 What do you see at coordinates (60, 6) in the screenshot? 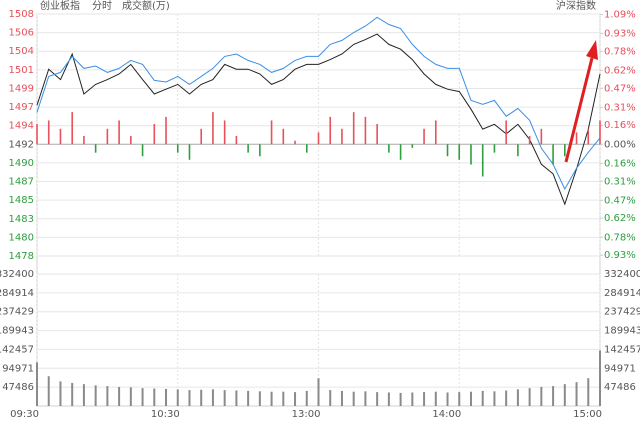
I see `chart-title: 创业板指` at bounding box center [60, 6].